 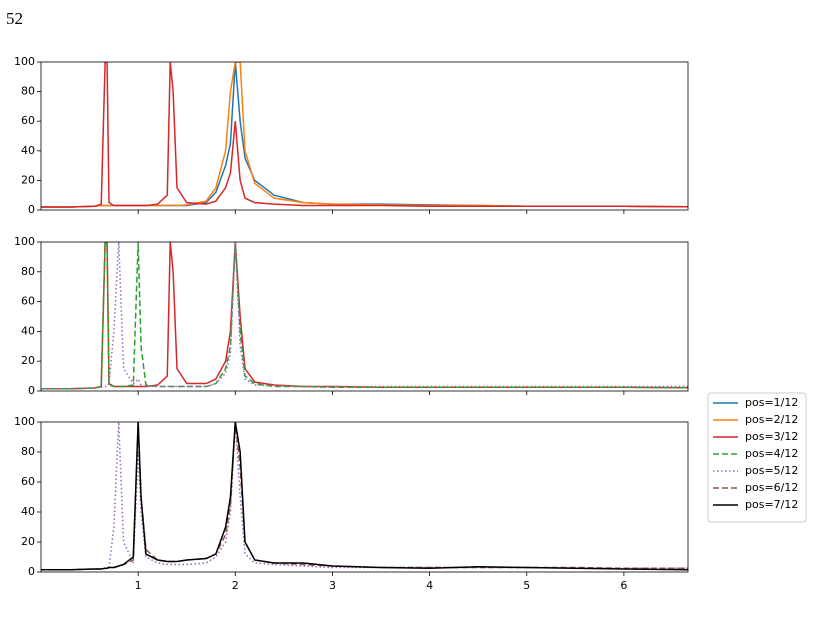 What do you see at coordinates (771, 453) in the screenshot?
I see `legend-label: pos=4/12` at bounding box center [771, 453].